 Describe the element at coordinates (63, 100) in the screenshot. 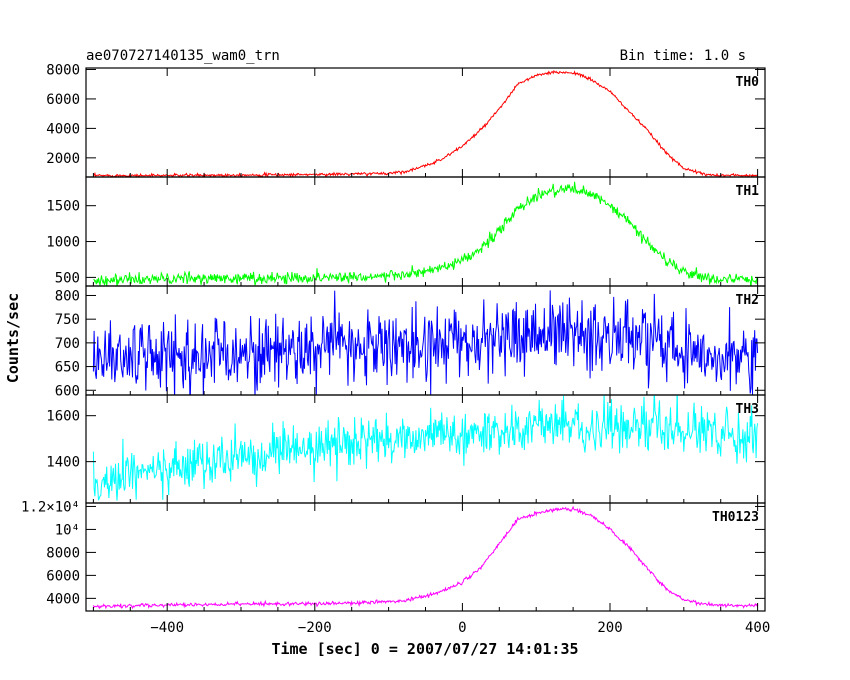

I see `y-tick-label-th0: 6000` at that location.